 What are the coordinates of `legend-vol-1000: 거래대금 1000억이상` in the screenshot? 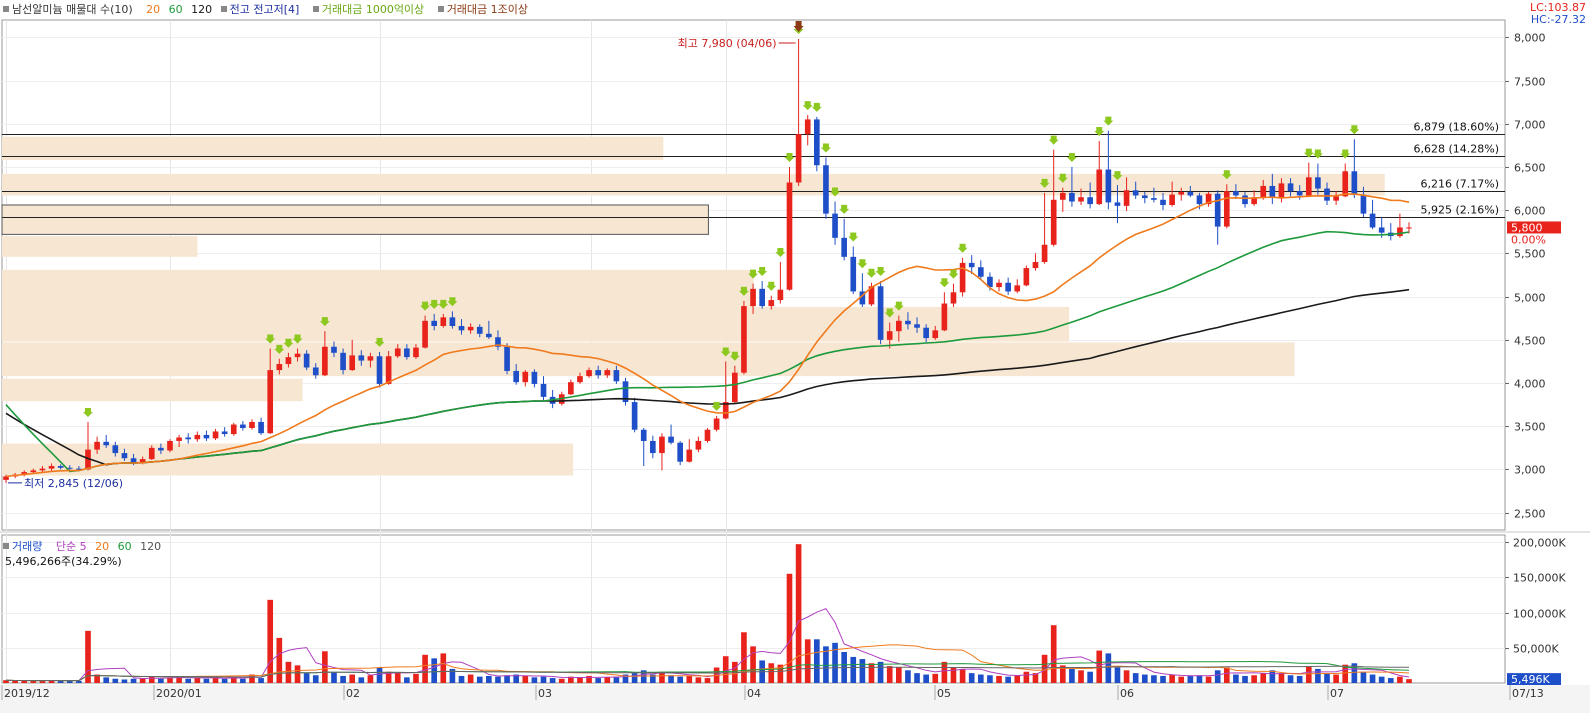 It's located at (370, 9).